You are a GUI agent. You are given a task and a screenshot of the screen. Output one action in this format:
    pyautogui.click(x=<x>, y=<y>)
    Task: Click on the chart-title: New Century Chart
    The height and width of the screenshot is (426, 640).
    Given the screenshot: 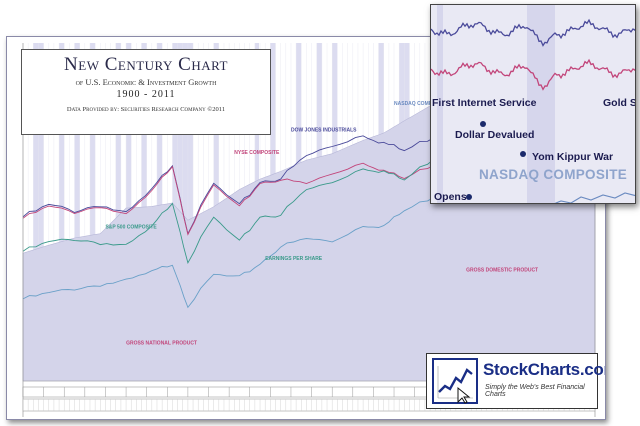 What is the action you would take?
    pyautogui.click(x=146, y=64)
    